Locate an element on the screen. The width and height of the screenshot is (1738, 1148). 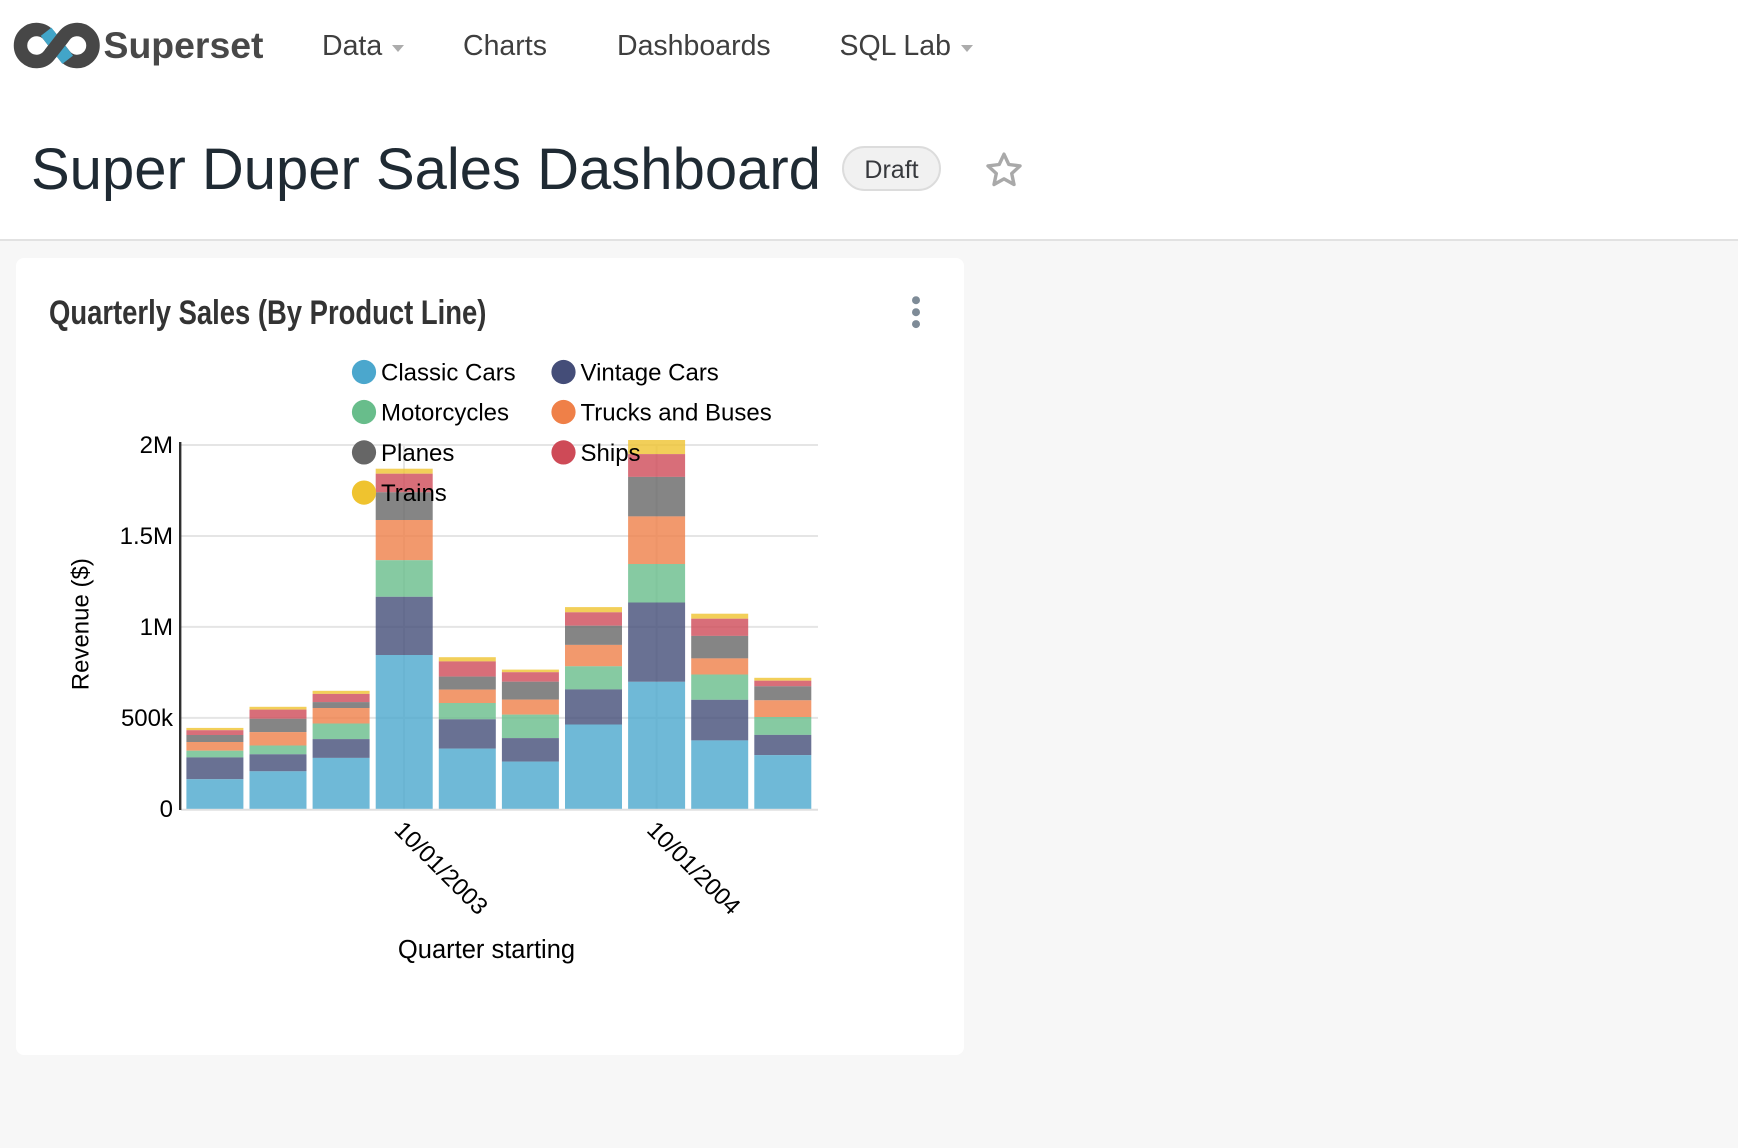
svg-text: 1.5M is located at coordinates (146, 536).